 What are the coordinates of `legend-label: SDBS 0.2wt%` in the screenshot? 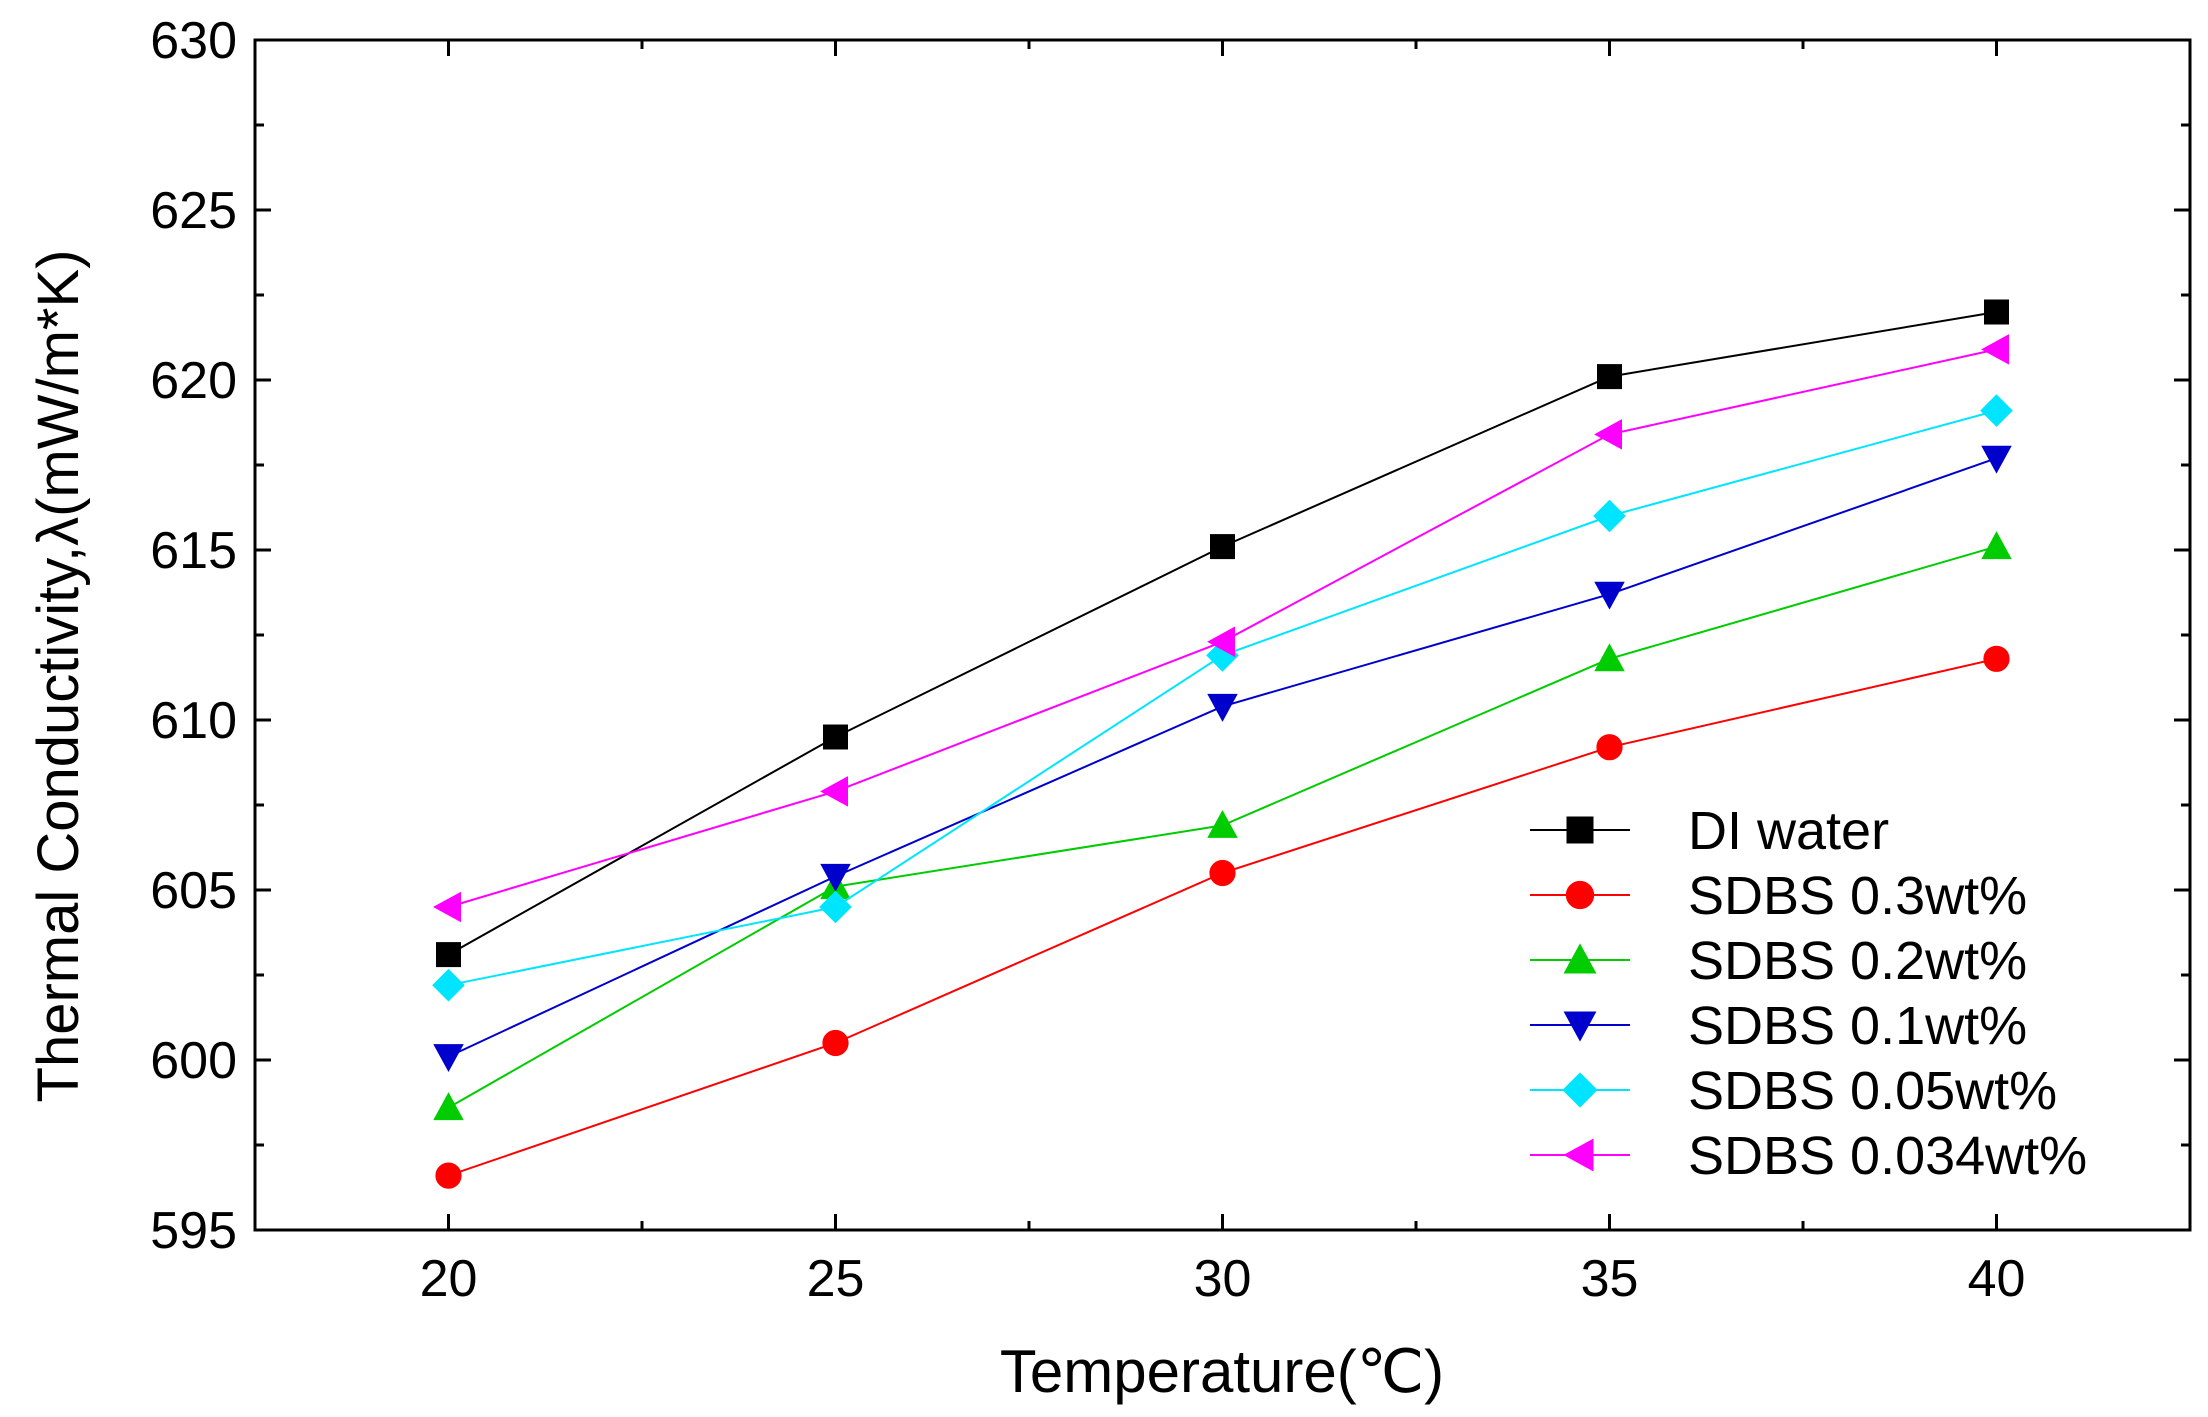 It's located at (1857, 961).